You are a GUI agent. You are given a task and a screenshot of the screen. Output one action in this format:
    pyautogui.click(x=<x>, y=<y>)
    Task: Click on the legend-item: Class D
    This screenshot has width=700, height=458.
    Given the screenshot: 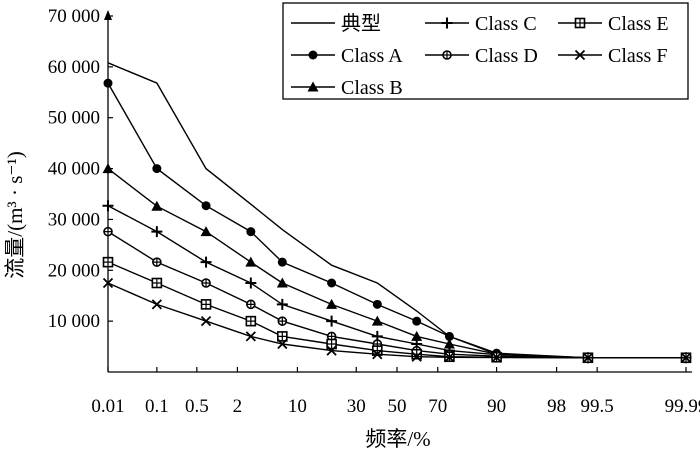 What is the action you would take?
    pyautogui.click(x=481, y=56)
    